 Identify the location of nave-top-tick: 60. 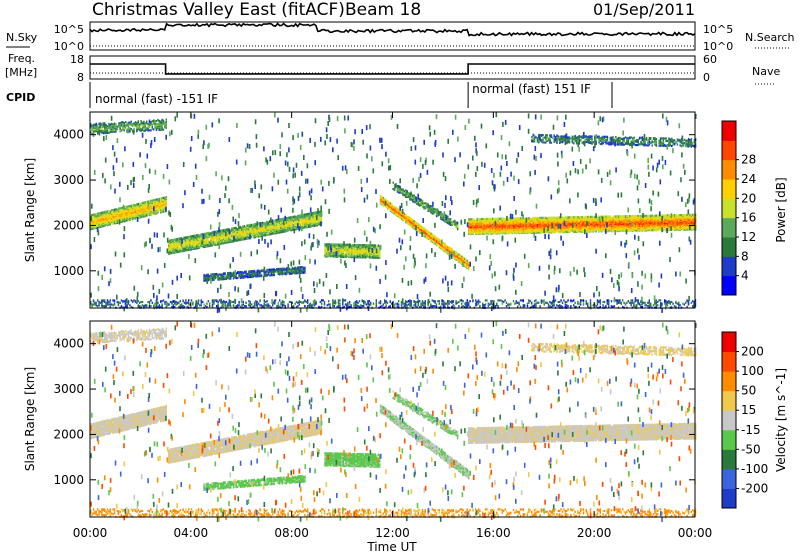
(710, 59).